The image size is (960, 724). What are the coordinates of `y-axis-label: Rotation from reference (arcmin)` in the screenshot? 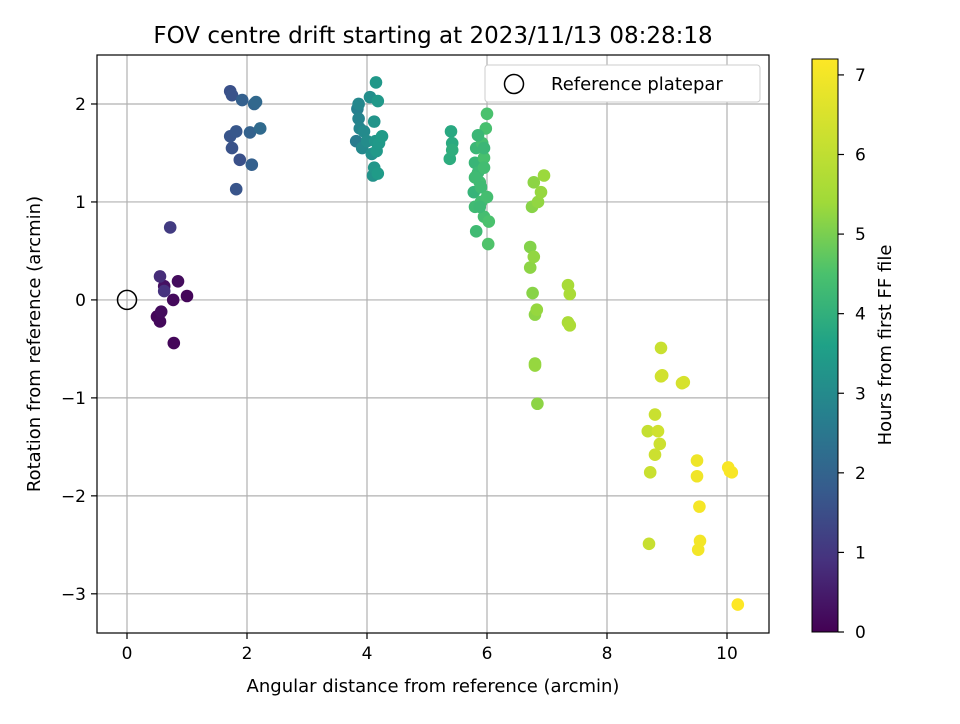 It's located at (34, 344).